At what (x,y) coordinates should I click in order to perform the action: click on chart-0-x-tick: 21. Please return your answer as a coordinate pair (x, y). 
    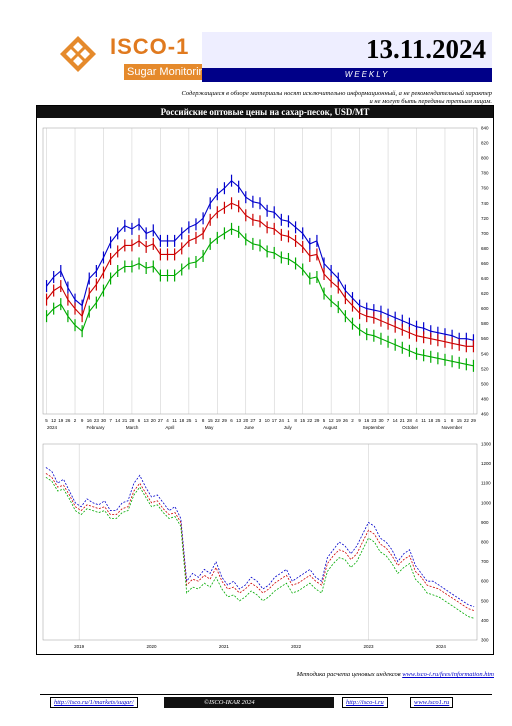
    Looking at the image, I should click on (125, 420).